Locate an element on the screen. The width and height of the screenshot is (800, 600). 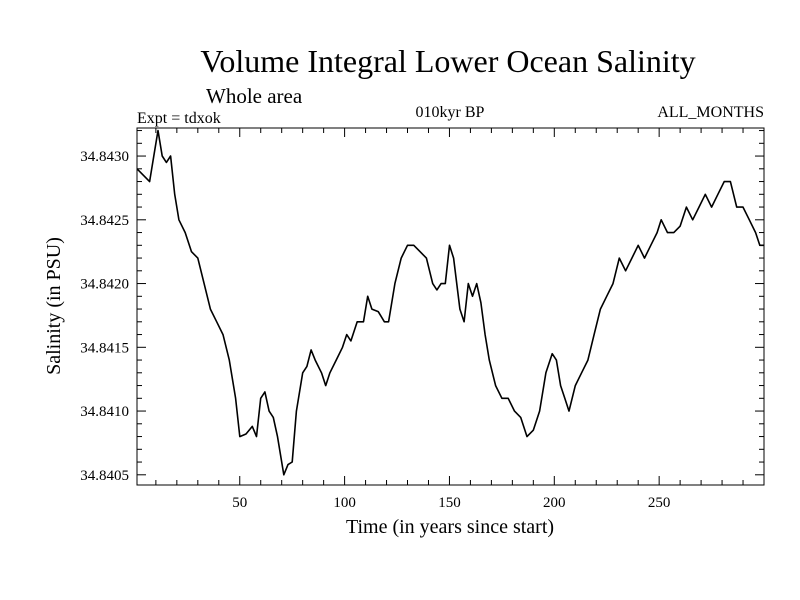
y-tick-label: 34.8420 is located at coordinates (104, 285).